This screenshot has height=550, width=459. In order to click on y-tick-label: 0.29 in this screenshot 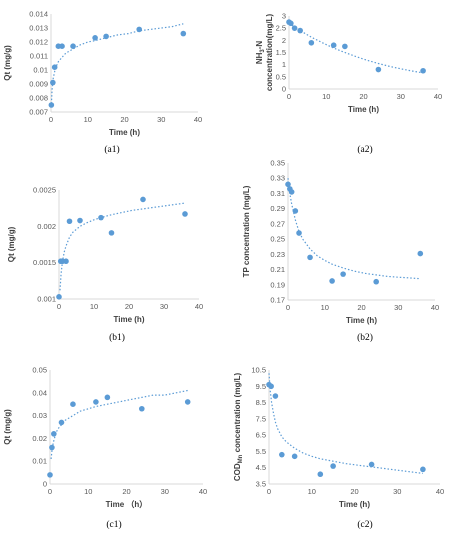, I will do `click(277, 208)`.